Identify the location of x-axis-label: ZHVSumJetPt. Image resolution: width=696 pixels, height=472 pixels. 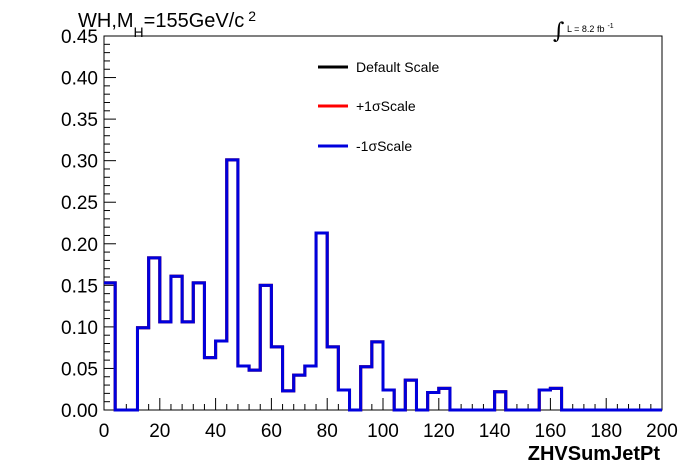
(594, 454).